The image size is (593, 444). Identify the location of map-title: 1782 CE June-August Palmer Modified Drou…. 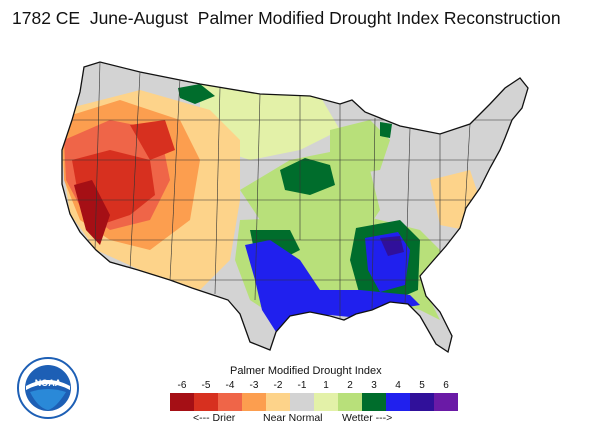
(286, 18).